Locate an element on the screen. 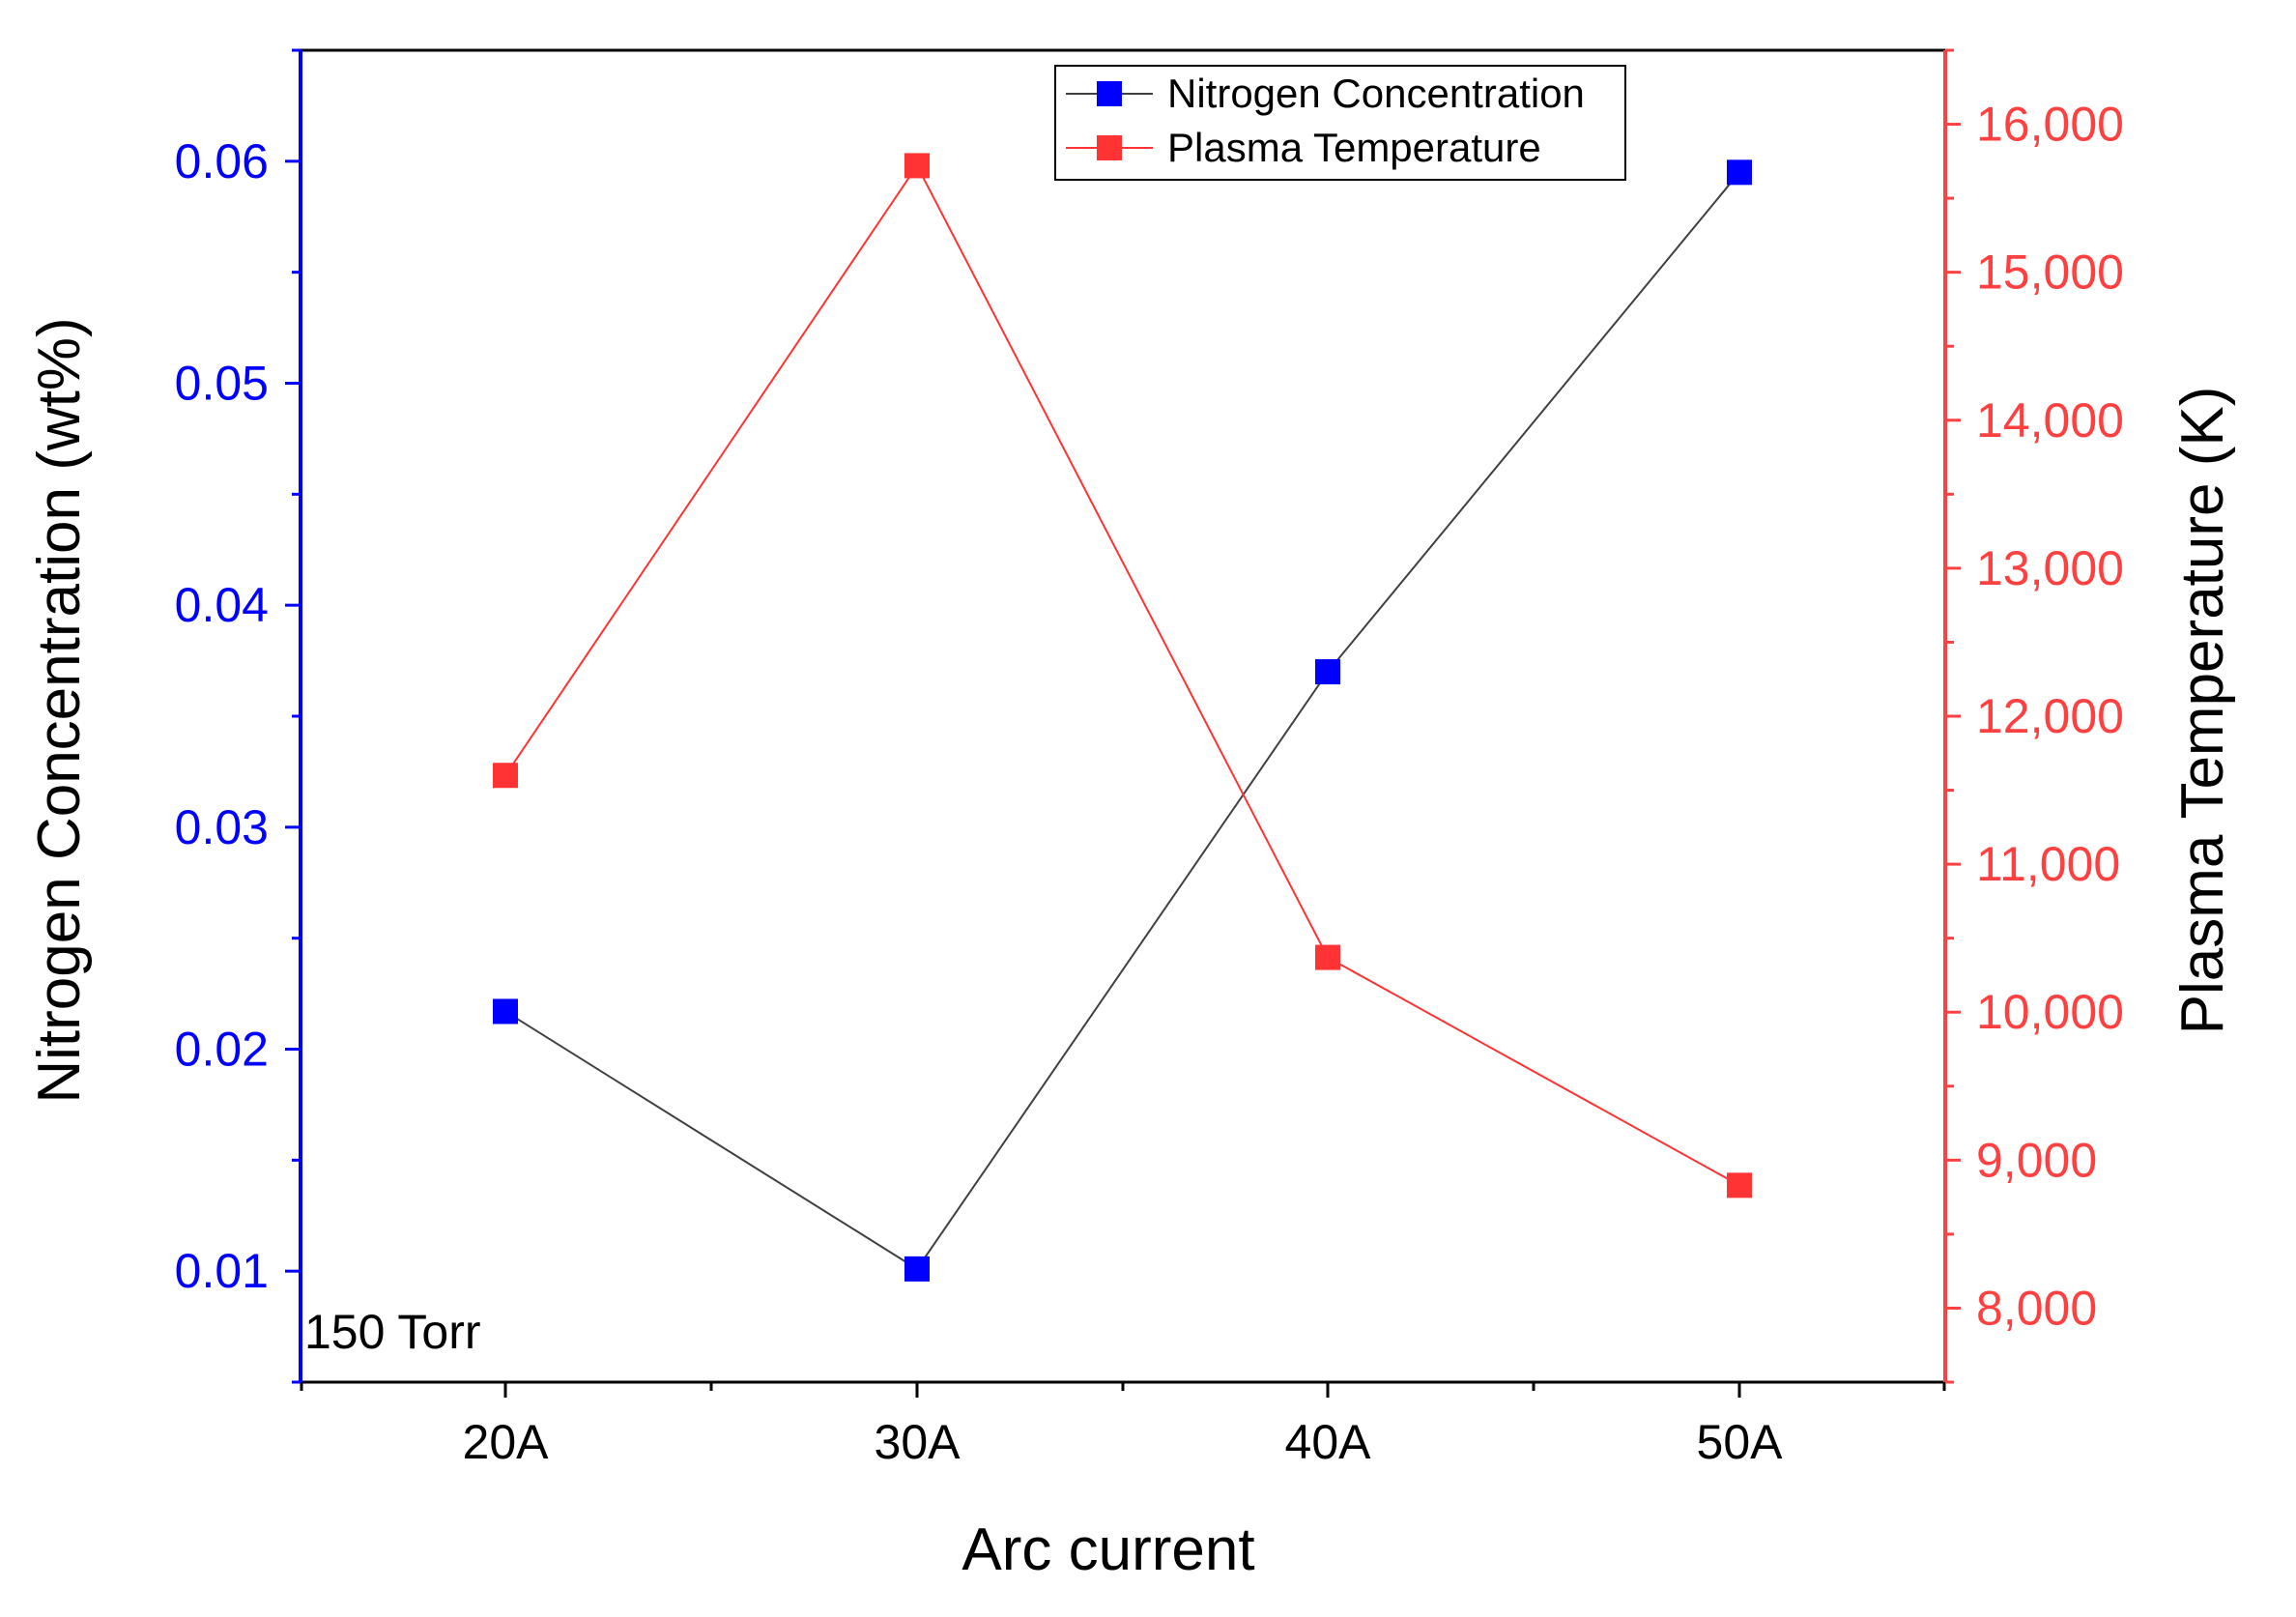 The image size is (2296, 1617). legend-plasma-label: Plasma Temperature is located at coordinates (1354, 147).